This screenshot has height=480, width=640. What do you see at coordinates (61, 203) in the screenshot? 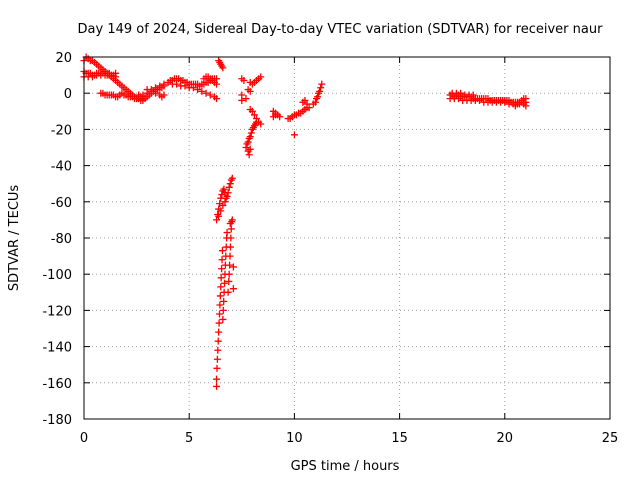
I see `y-tick-label: -60` at bounding box center [61, 203].